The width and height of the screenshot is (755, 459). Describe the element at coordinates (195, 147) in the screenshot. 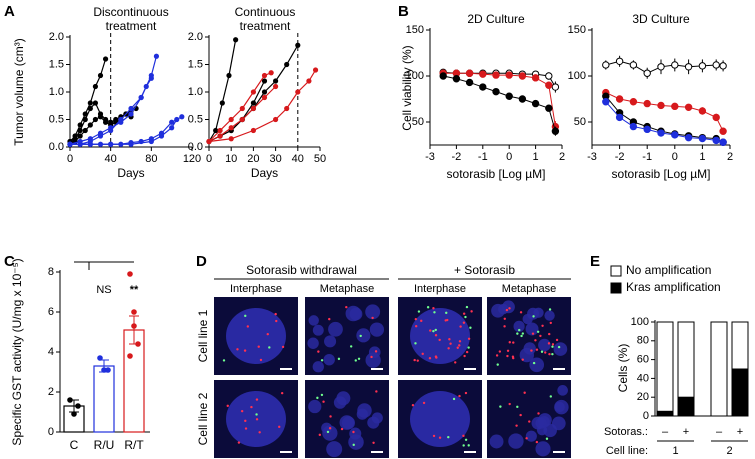

I see `y-tick-label: 0.0` at that location.